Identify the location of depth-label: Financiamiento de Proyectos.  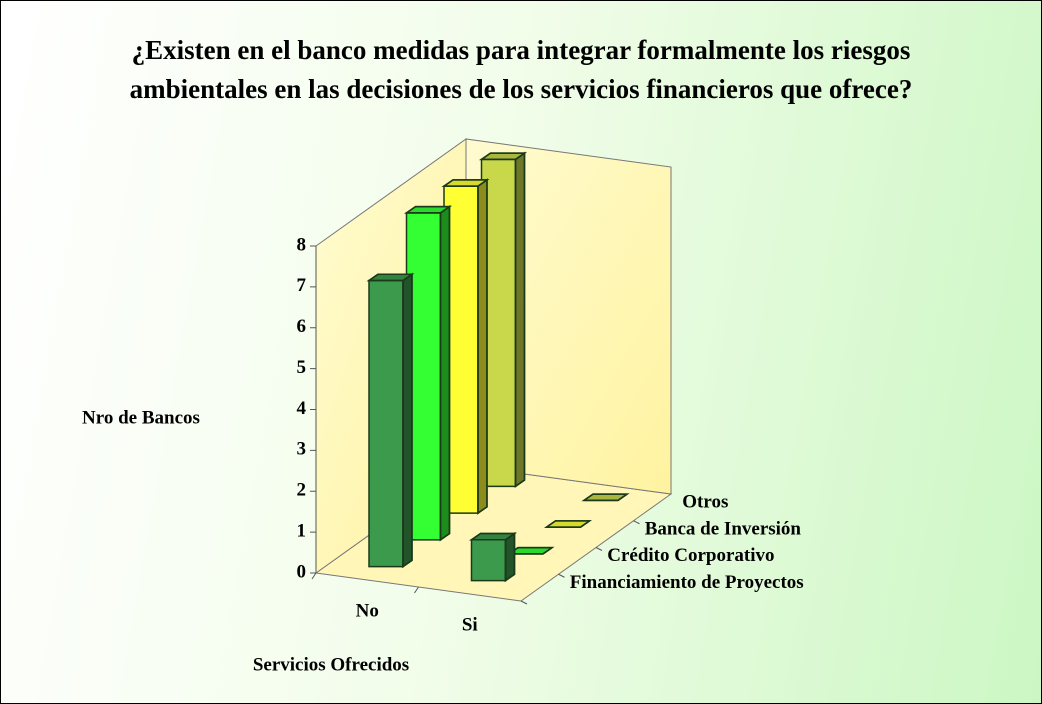
(687, 582).